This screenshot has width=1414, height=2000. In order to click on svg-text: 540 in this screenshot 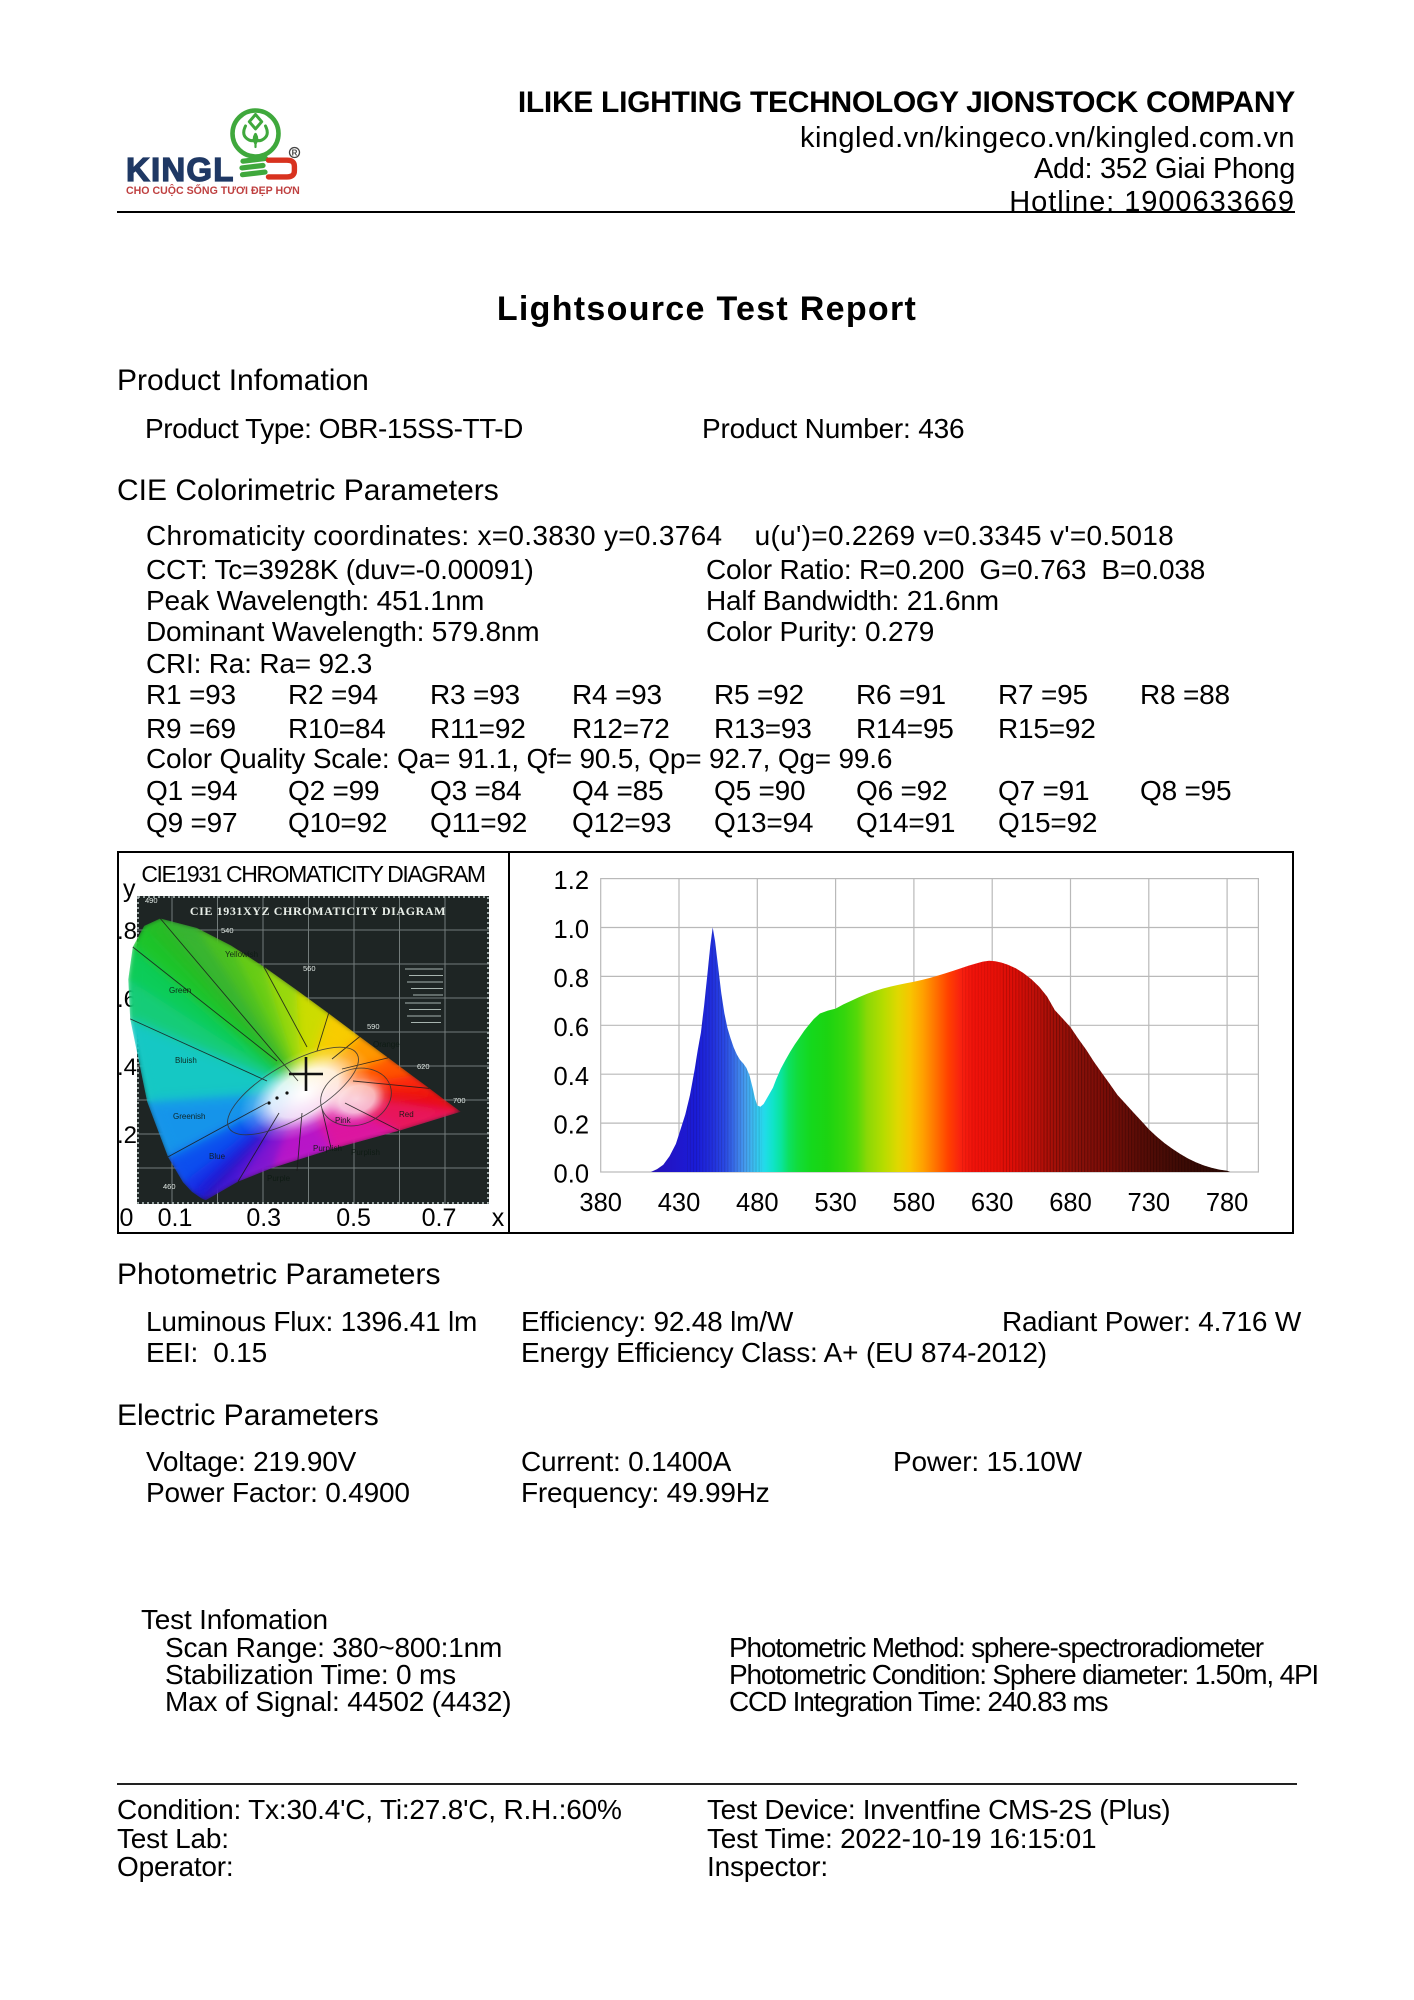, I will do `click(227, 930)`.